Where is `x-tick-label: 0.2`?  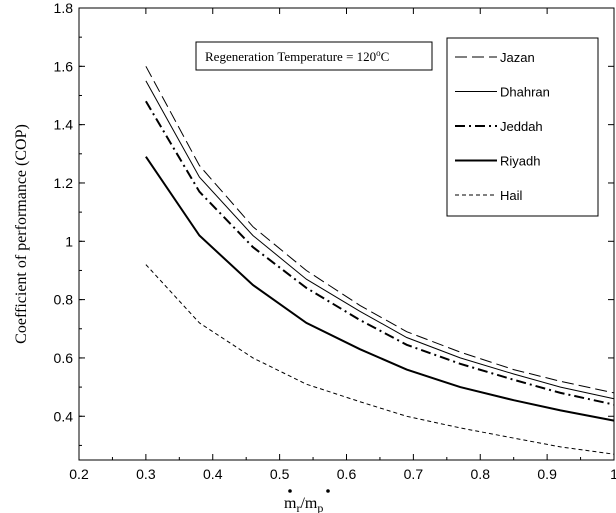 x-tick-label: 0.2 is located at coordinates (79, 474).